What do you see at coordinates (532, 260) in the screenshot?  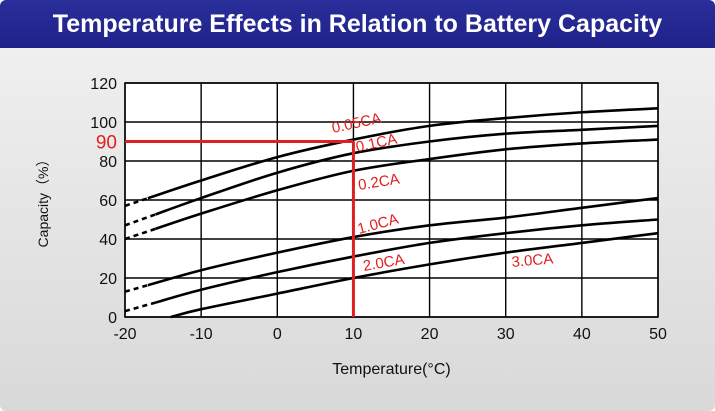 I see `series-label: 3.0CA` at bounding box center [532, 260].